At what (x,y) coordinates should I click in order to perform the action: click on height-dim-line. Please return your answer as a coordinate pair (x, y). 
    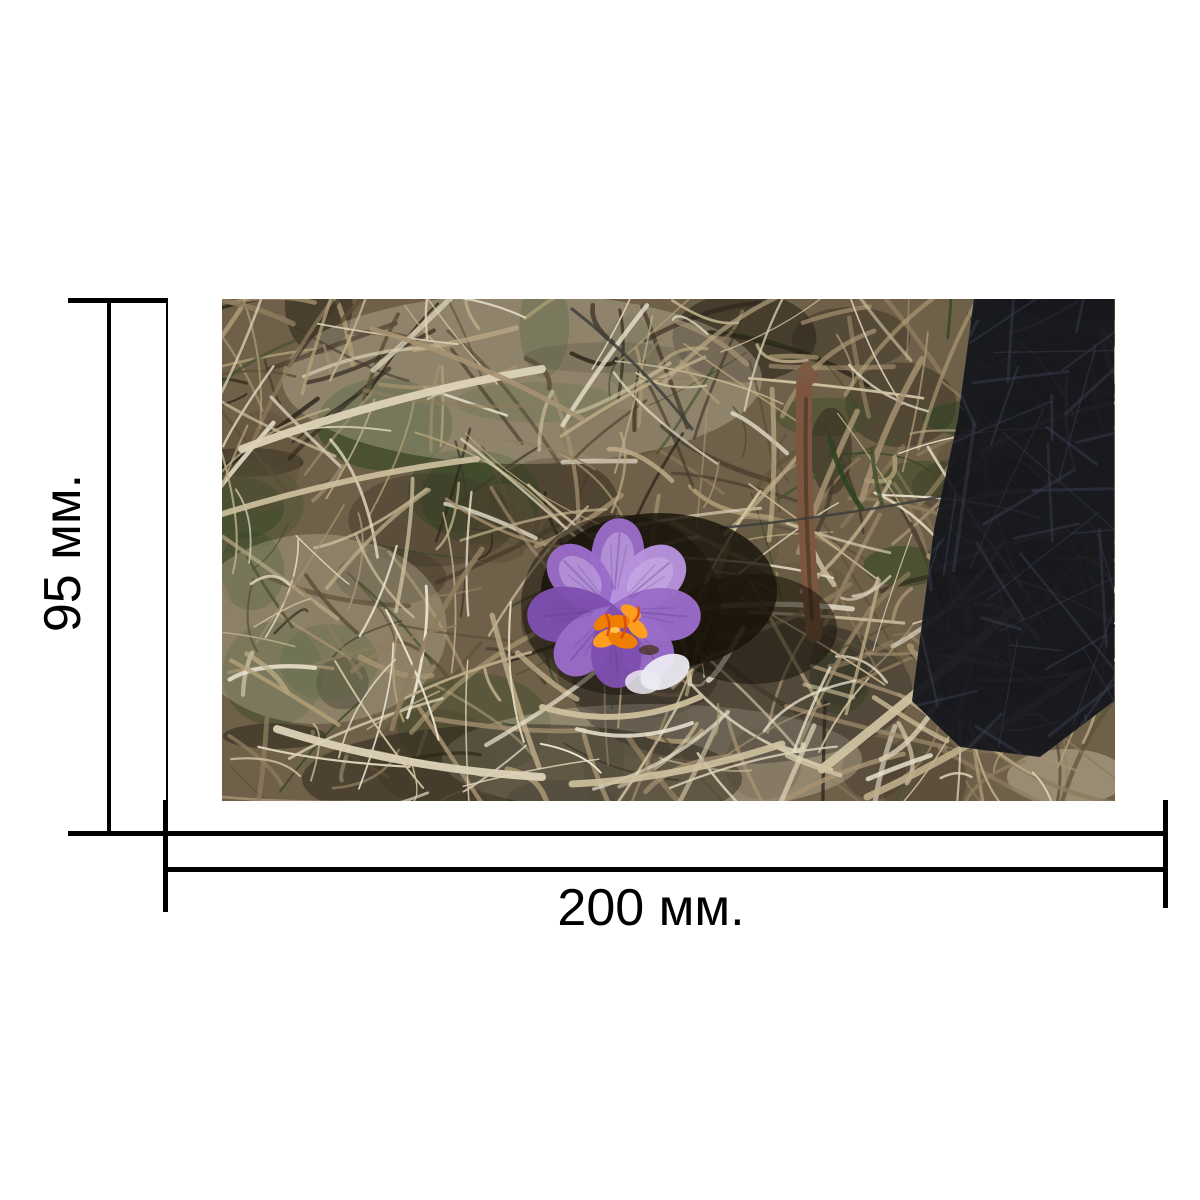
    Looking at the image, I should click on (109, 567).